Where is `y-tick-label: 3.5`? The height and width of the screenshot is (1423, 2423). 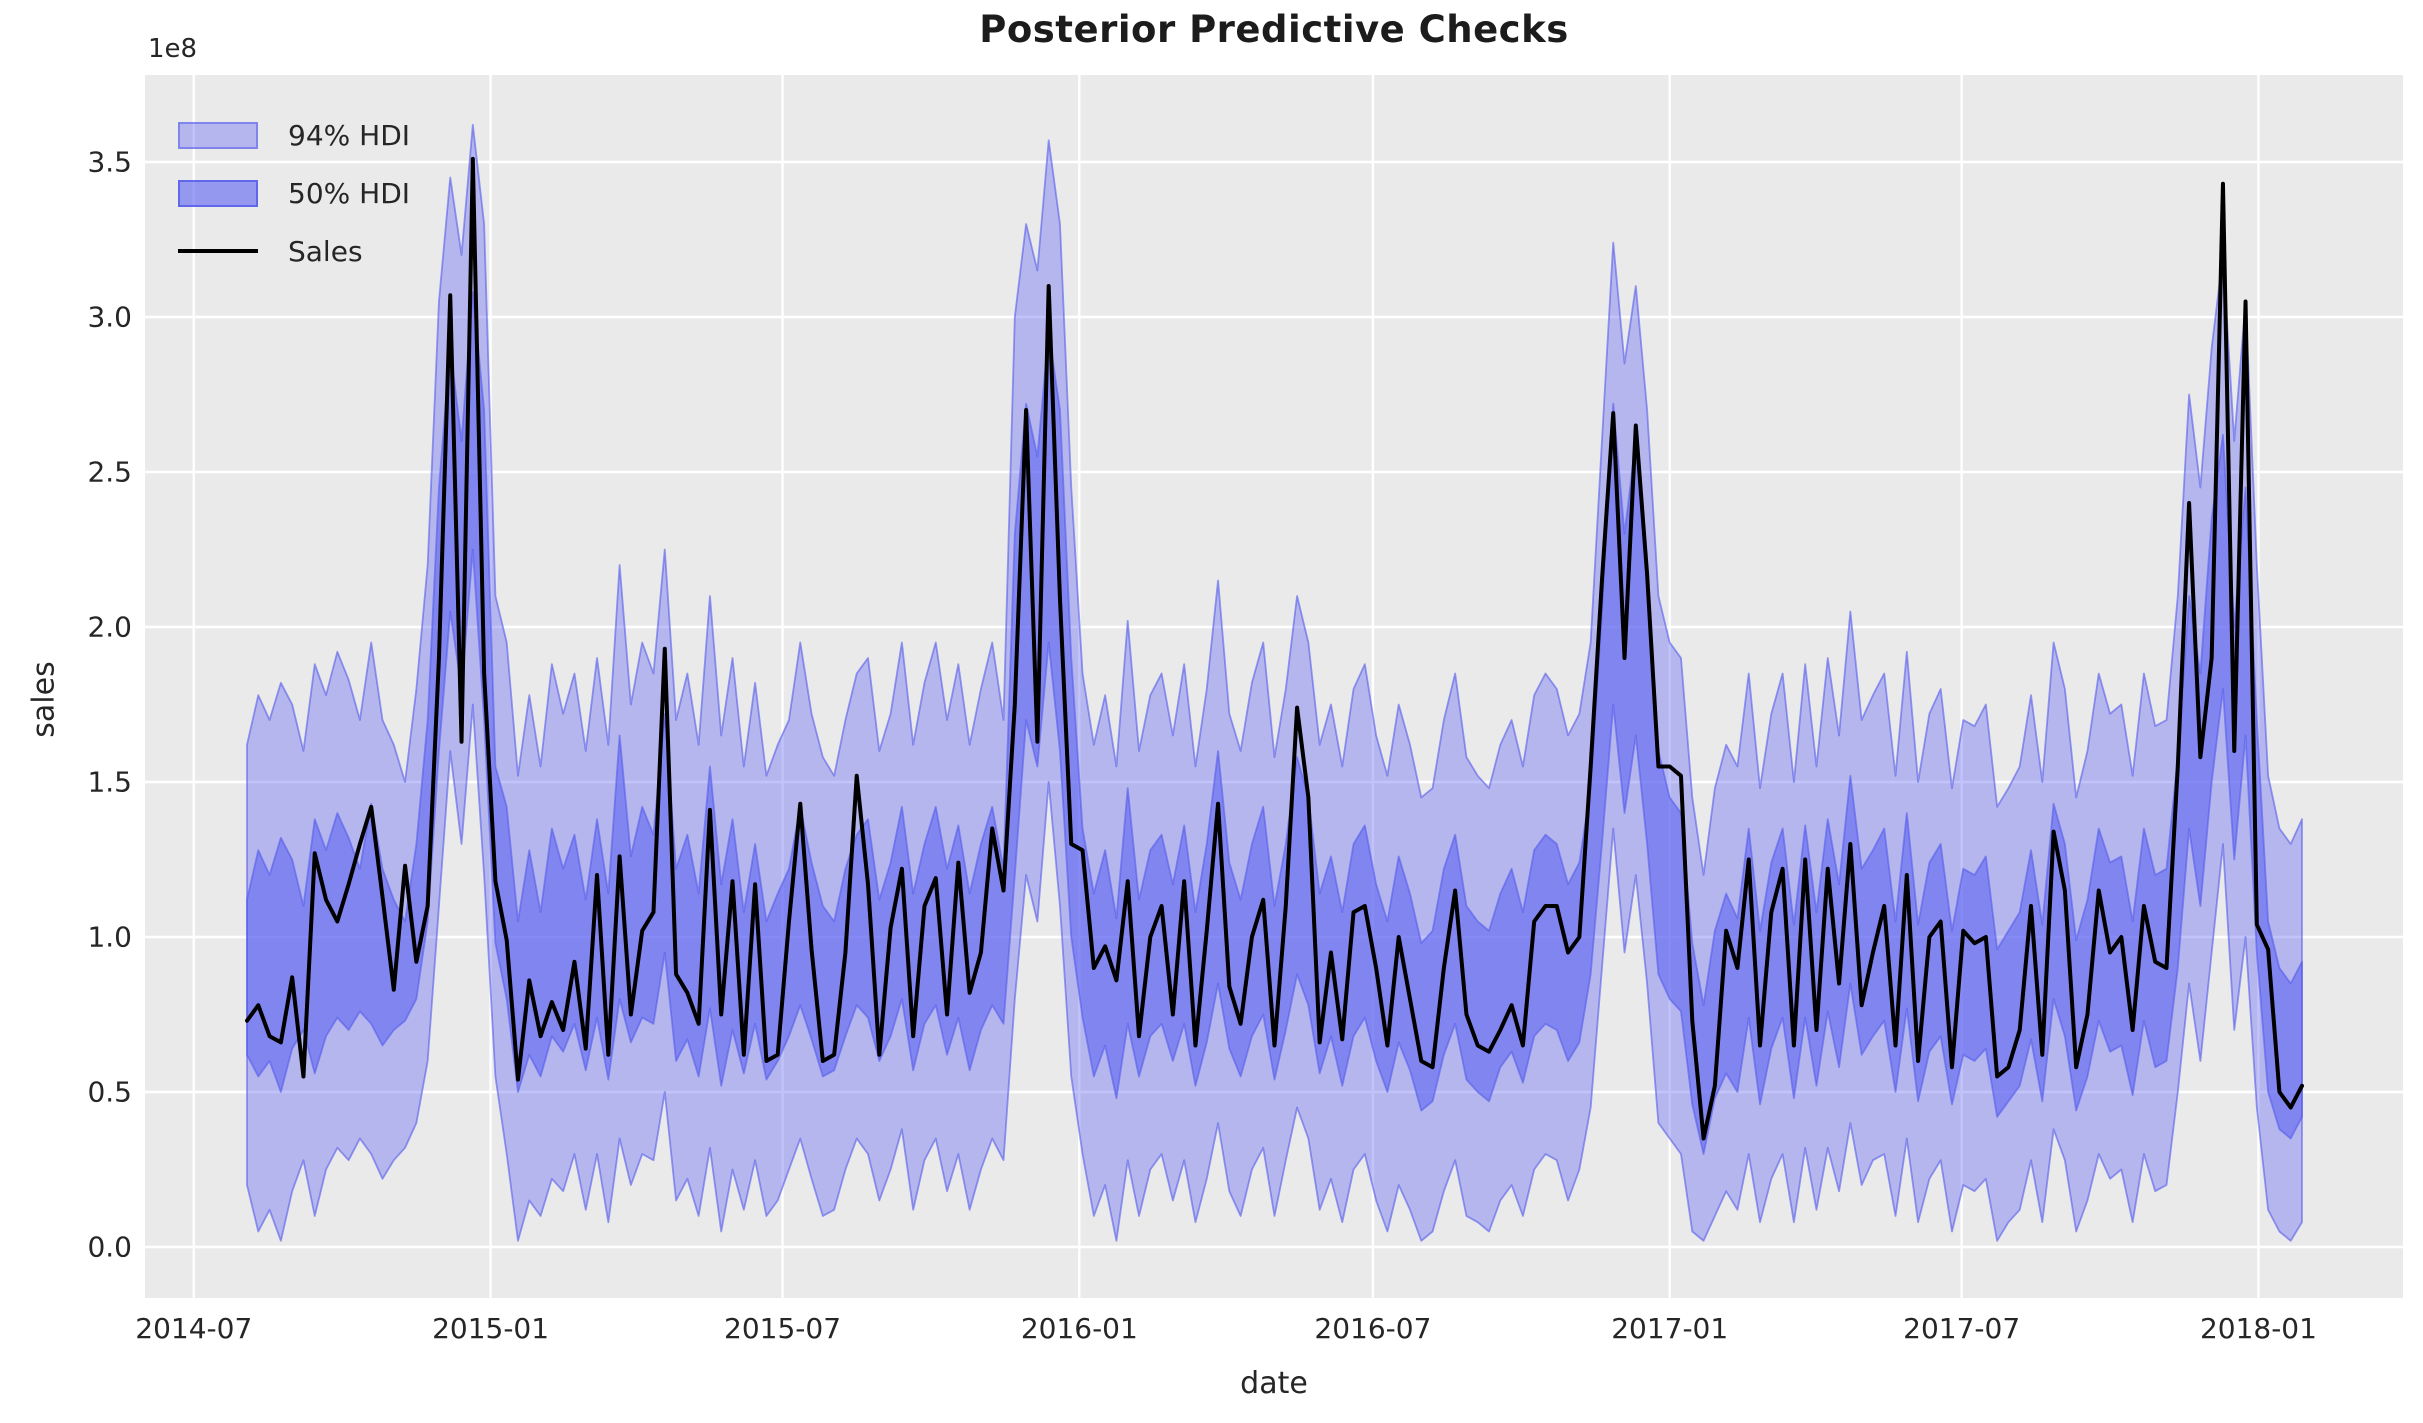
y-tick-label: 3.5 is located at coordinates (109, 162).